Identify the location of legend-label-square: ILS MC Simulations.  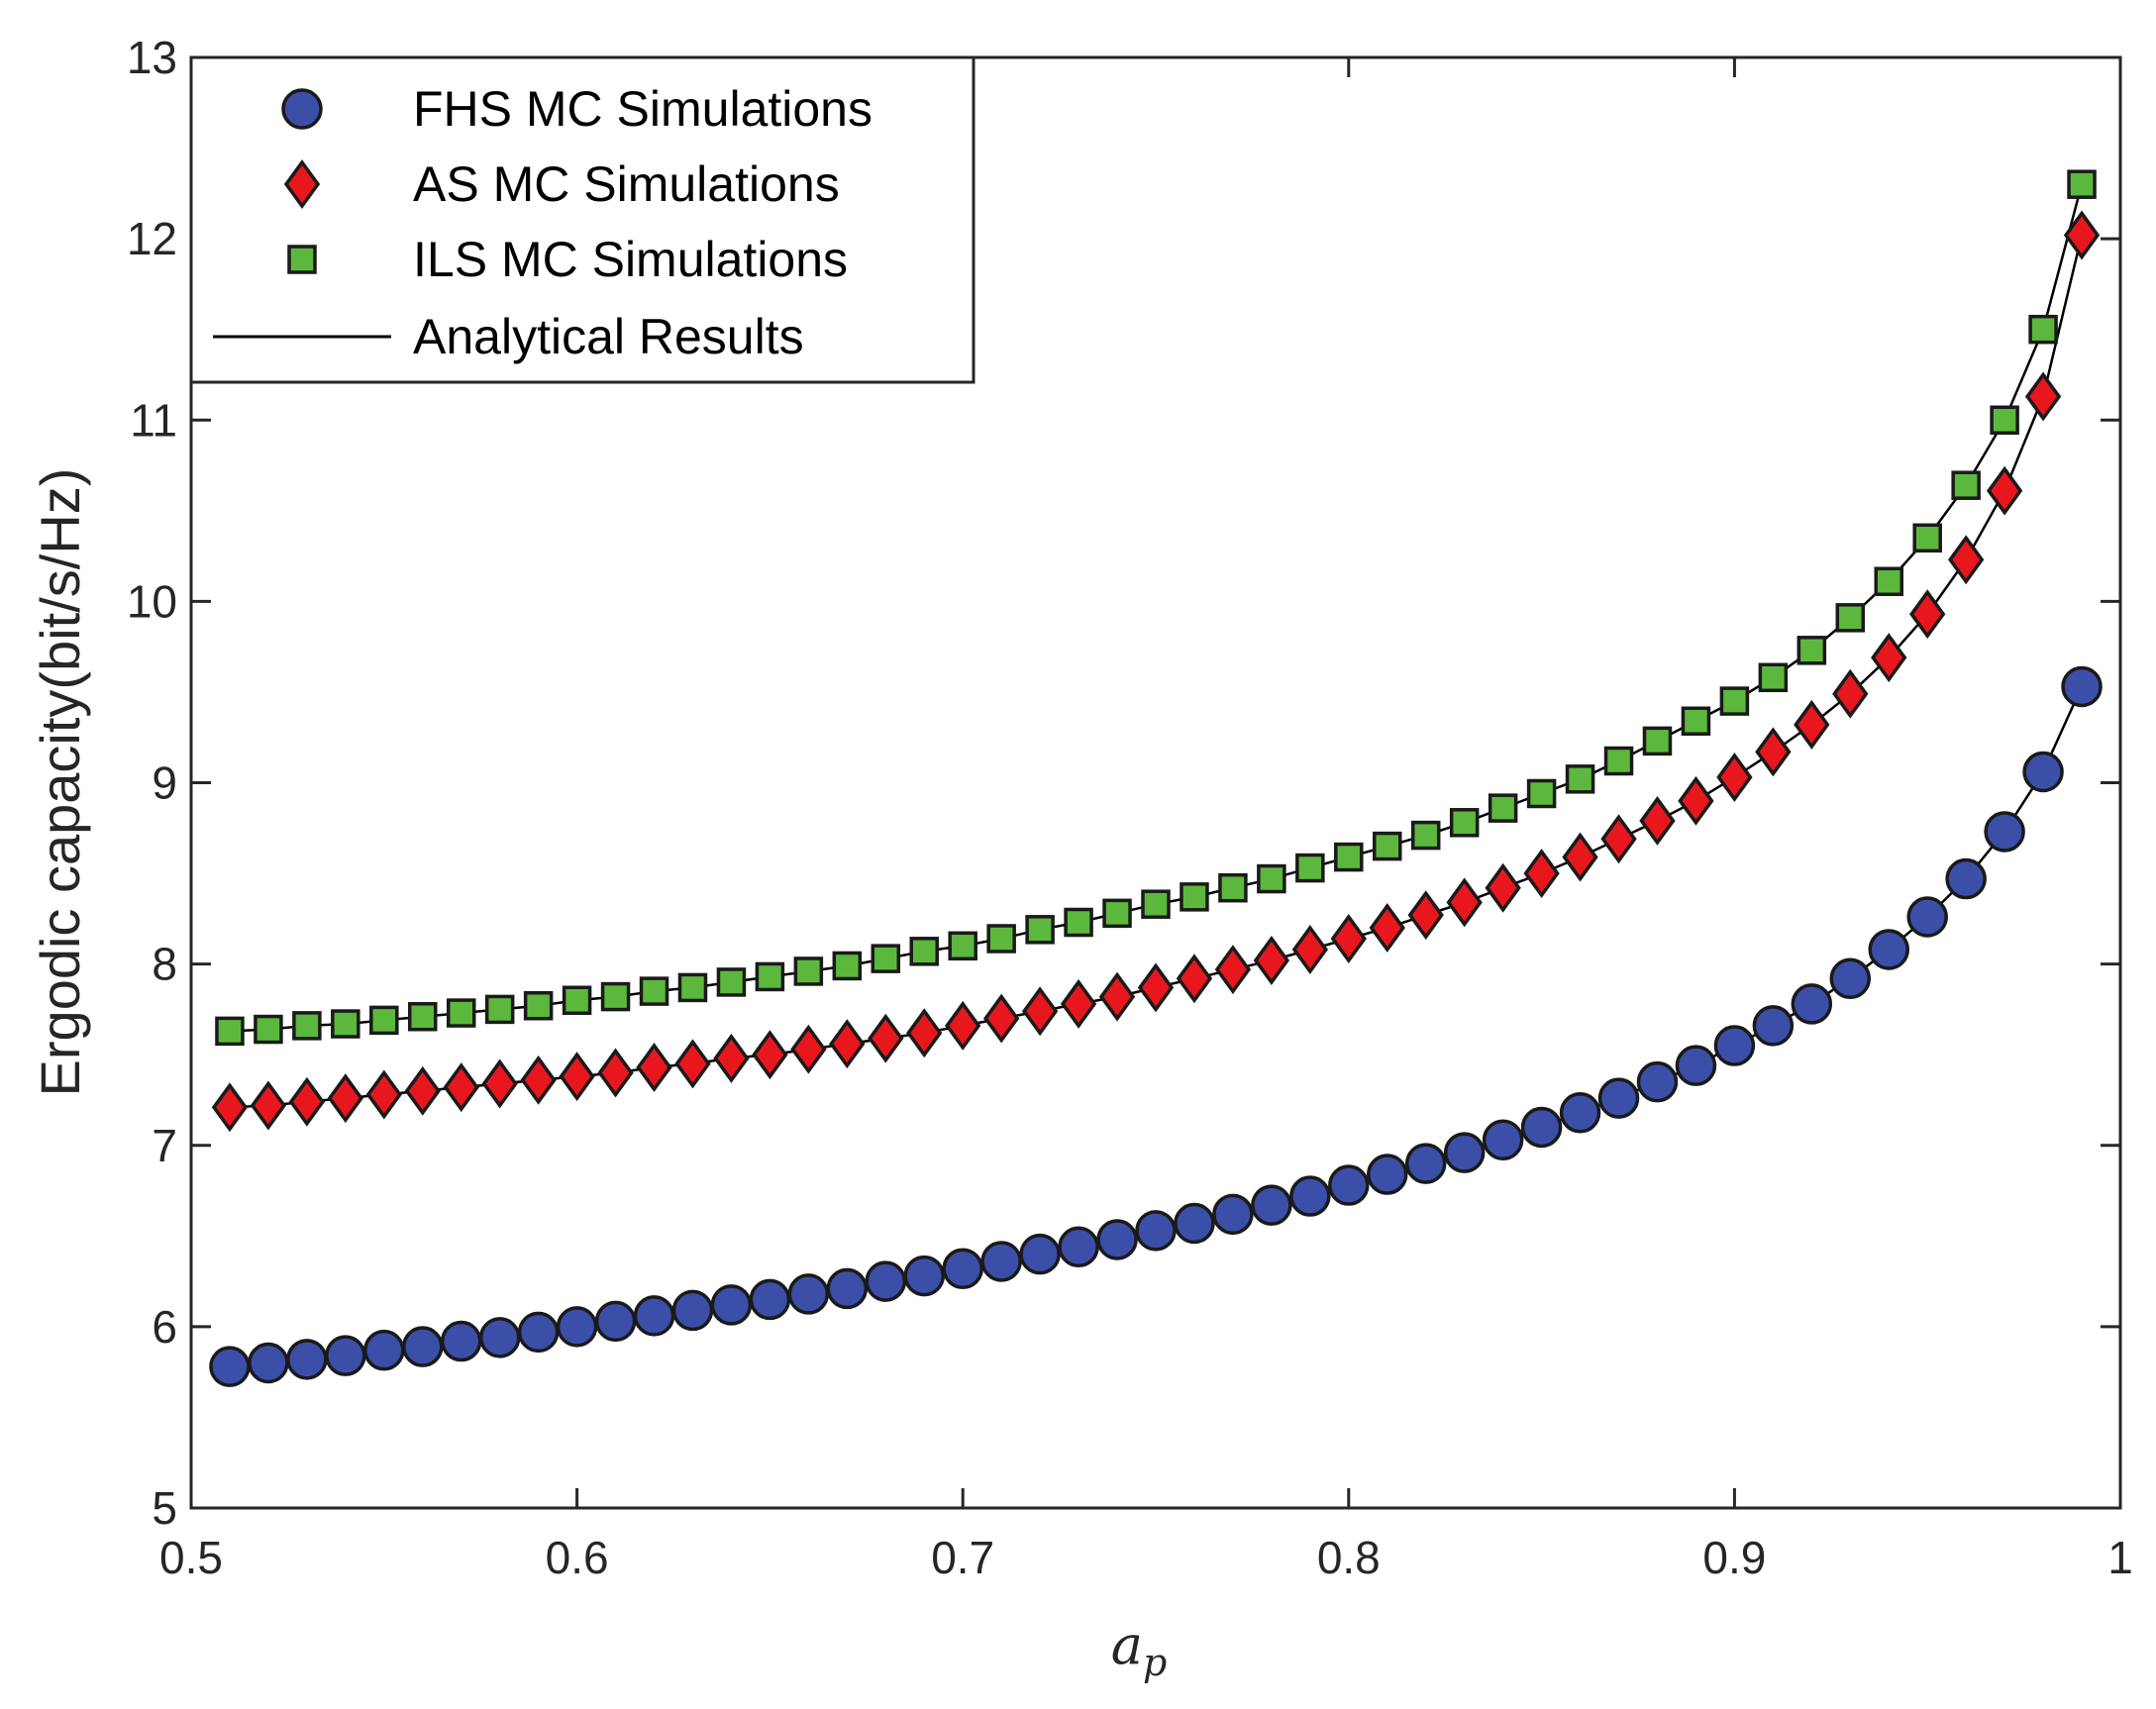
(630, 259).